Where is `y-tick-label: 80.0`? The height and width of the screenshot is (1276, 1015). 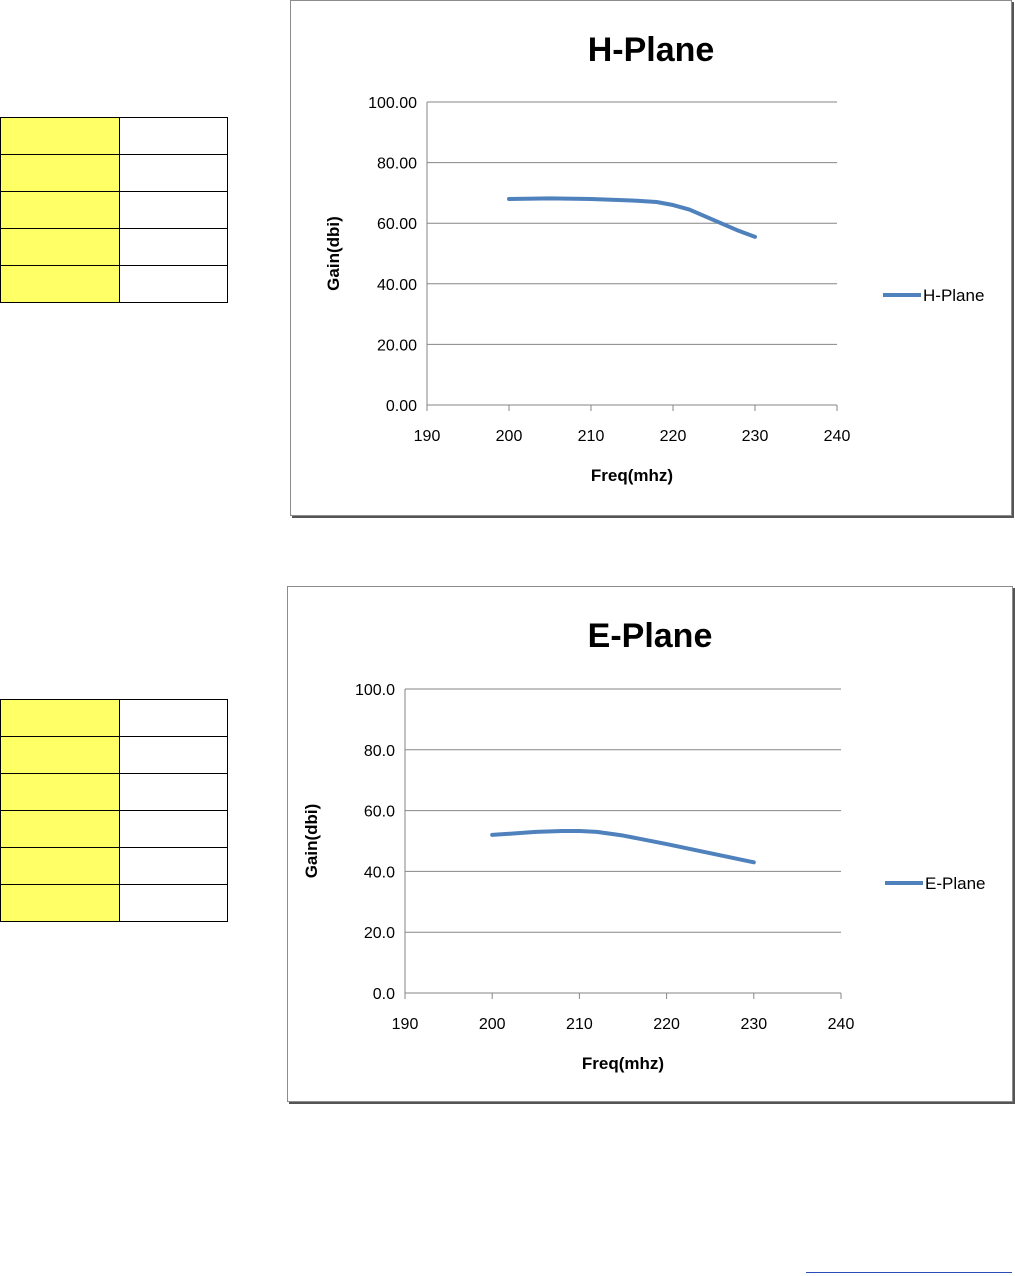
y-tick-label: 80.0 is located at coordinates (379, 751).